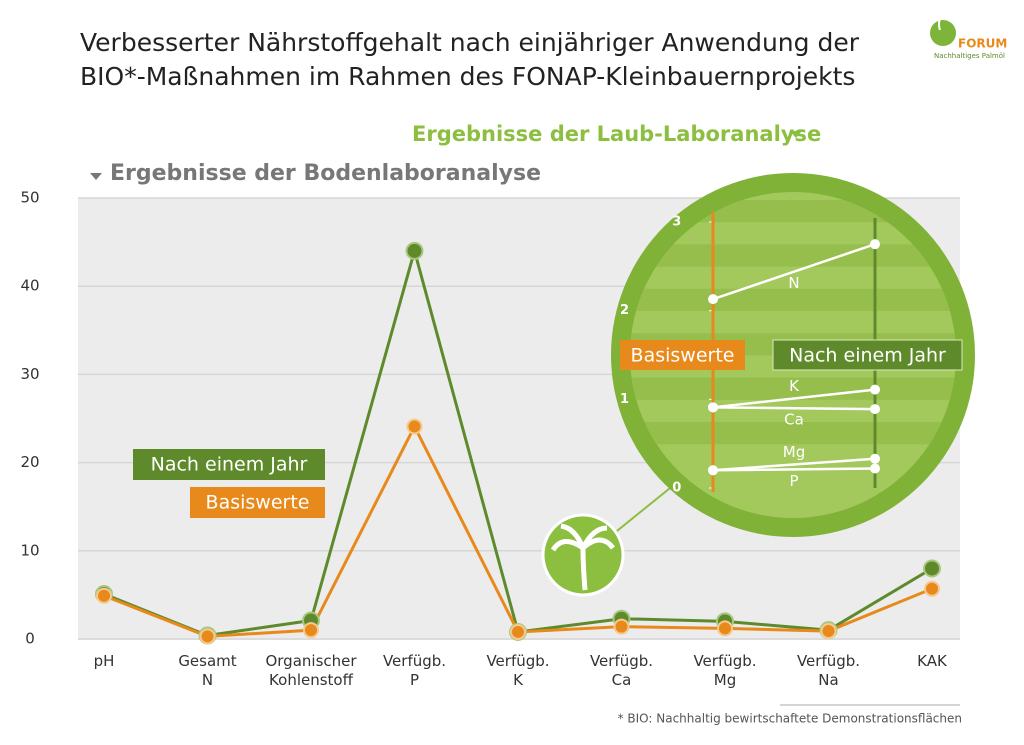 This screenshot has height=745, width=1024. What do you see at coordinates (943, 33) in the screenshot?
I see `logo-icon` at bounding box center [943, 33].